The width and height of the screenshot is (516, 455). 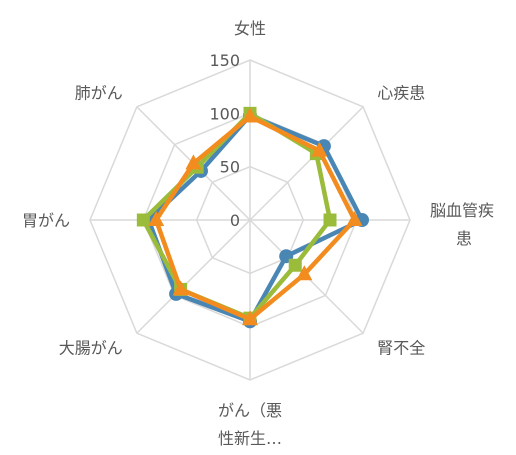 I want to click on category-label: 胃がん, so click(x=46, y=220).